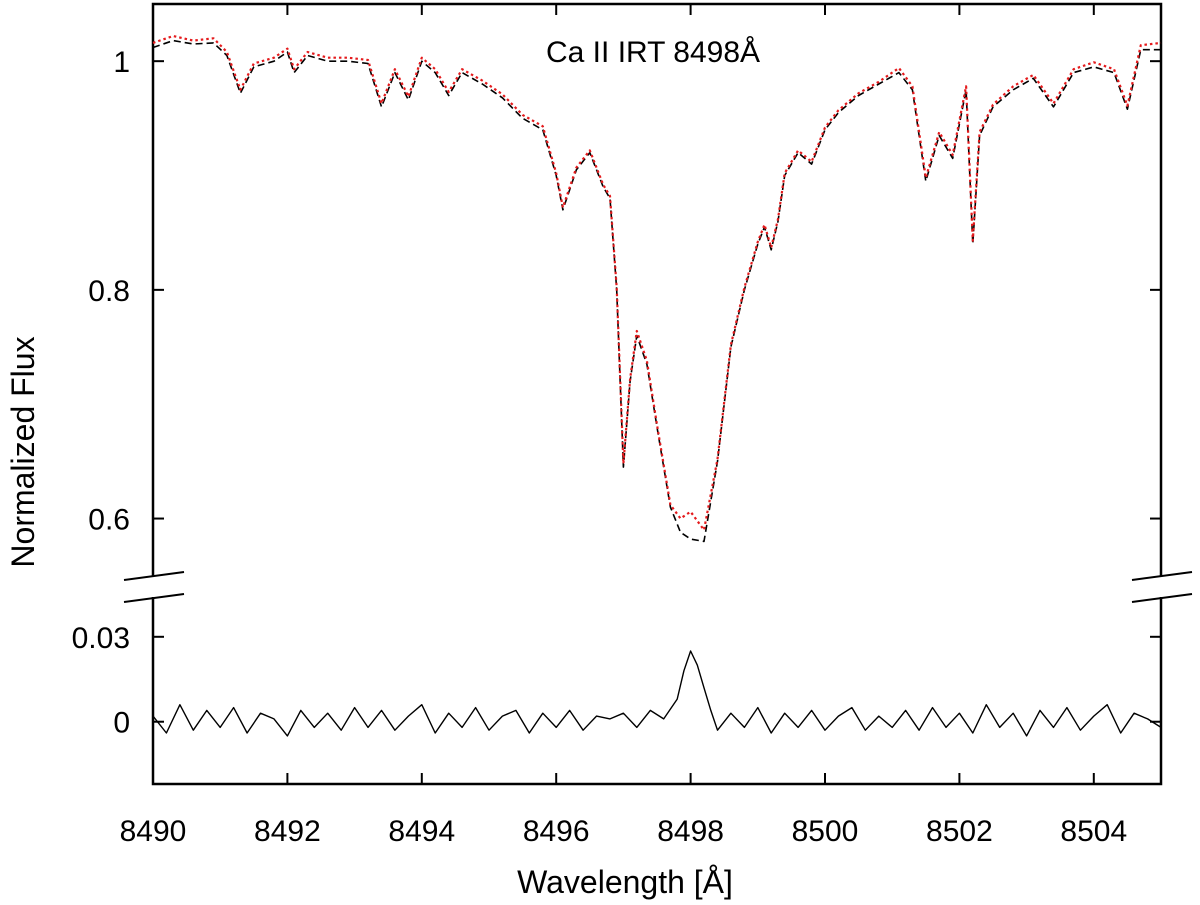 The width and height of the screenshot is (1200, 905). What do you see at coordinates (121, 723) in the screenshot?
I see `y-tick-label-lower: 0` at bounding box center [121, 723].